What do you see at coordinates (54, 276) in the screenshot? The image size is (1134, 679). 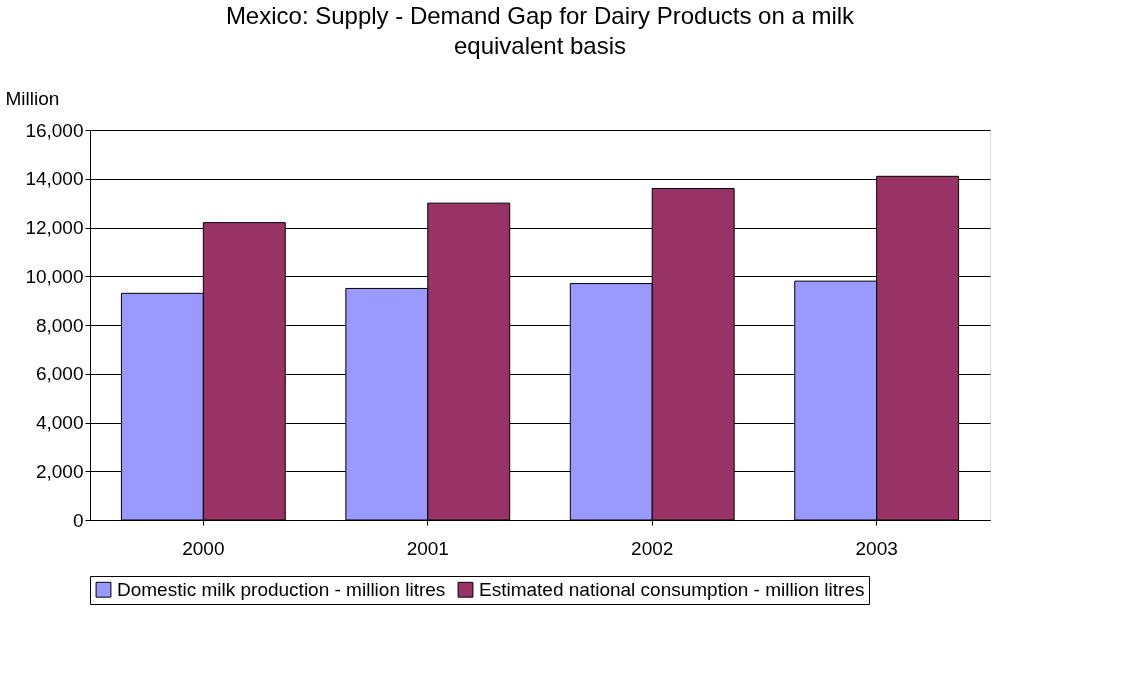 I see `y-tick-label: 10,000` at bounding box center [54, 276].